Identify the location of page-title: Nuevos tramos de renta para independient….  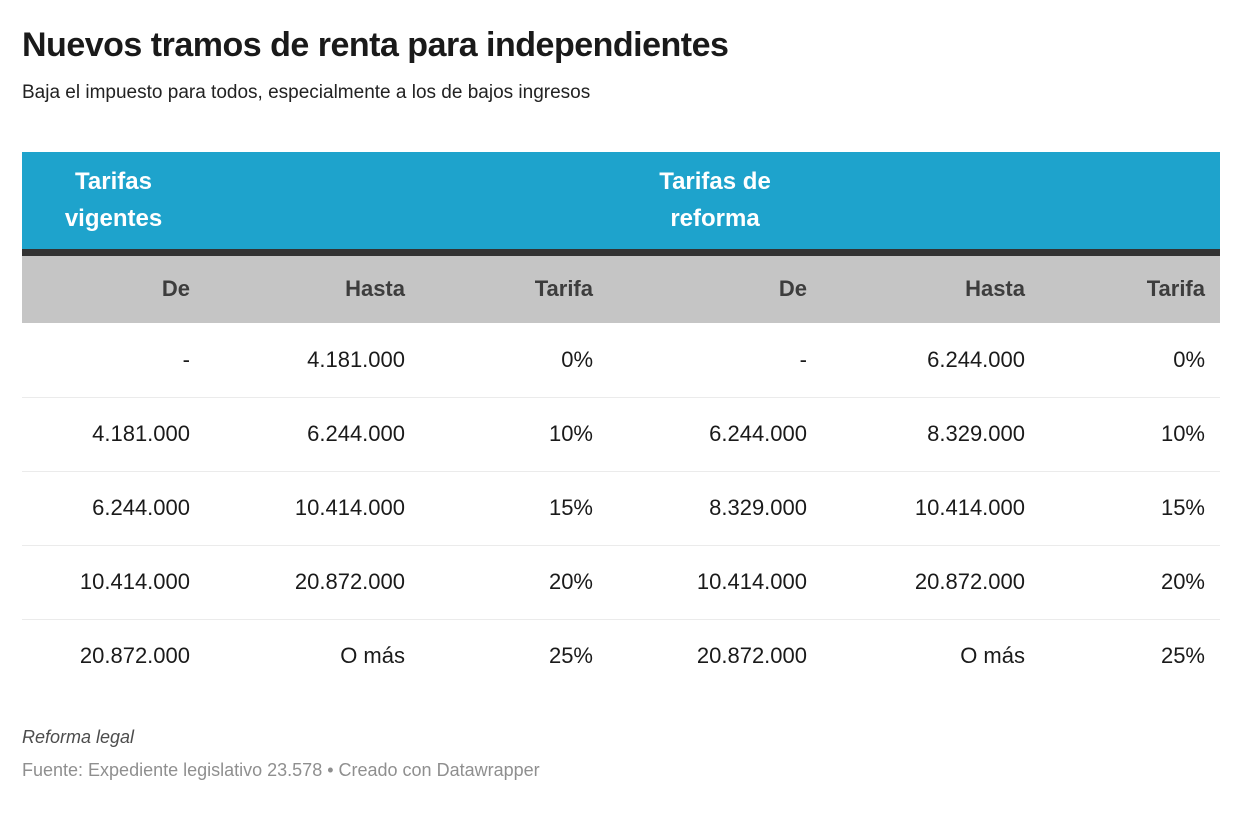
(375, 45).